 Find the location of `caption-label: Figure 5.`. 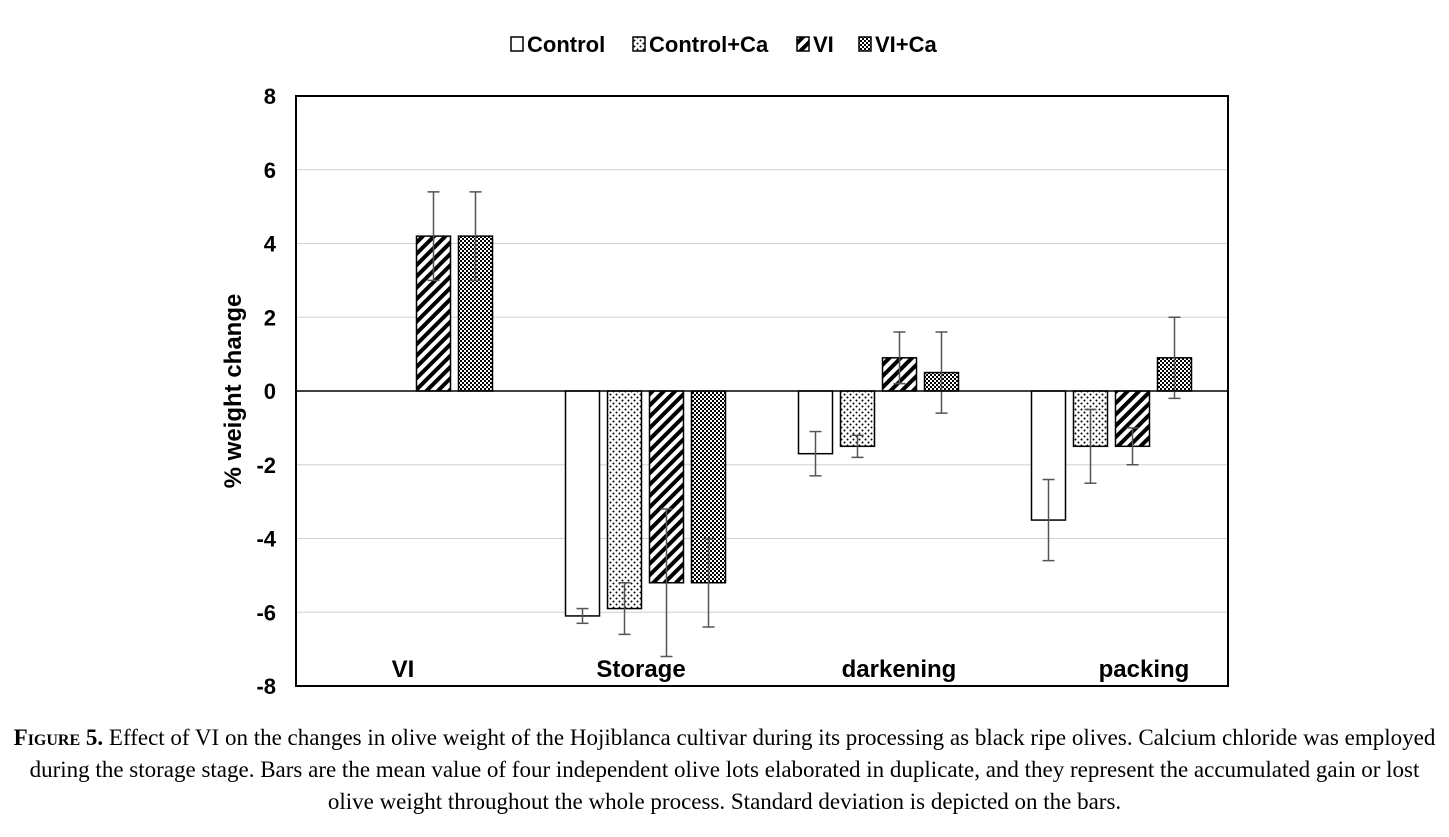

caption-label: Figure 5. is located at coordinates (58, 737).